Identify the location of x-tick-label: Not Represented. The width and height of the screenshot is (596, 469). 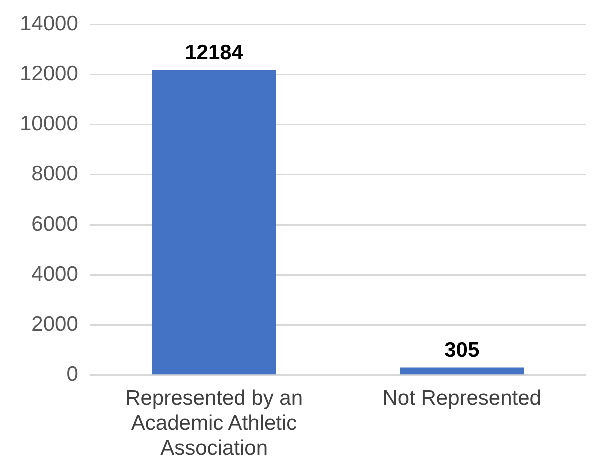
(462, 398).